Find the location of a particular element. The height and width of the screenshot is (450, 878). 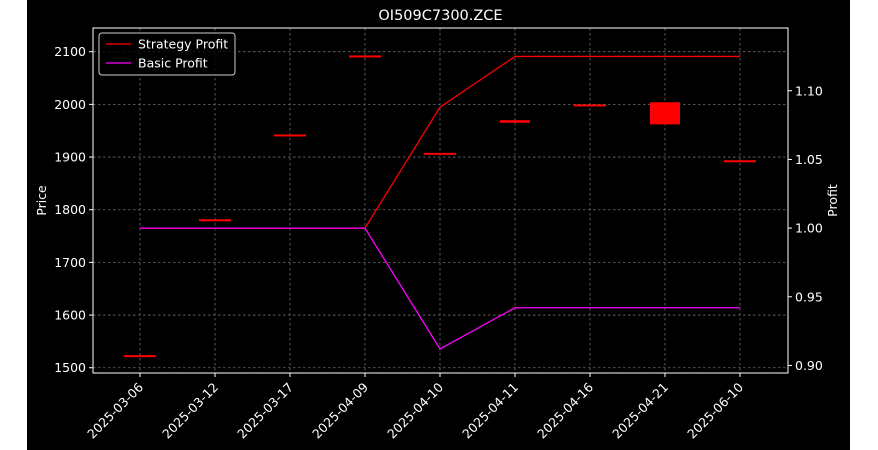

legend: Strategy Profit Basic Profit is located at coordinates (167, 54).